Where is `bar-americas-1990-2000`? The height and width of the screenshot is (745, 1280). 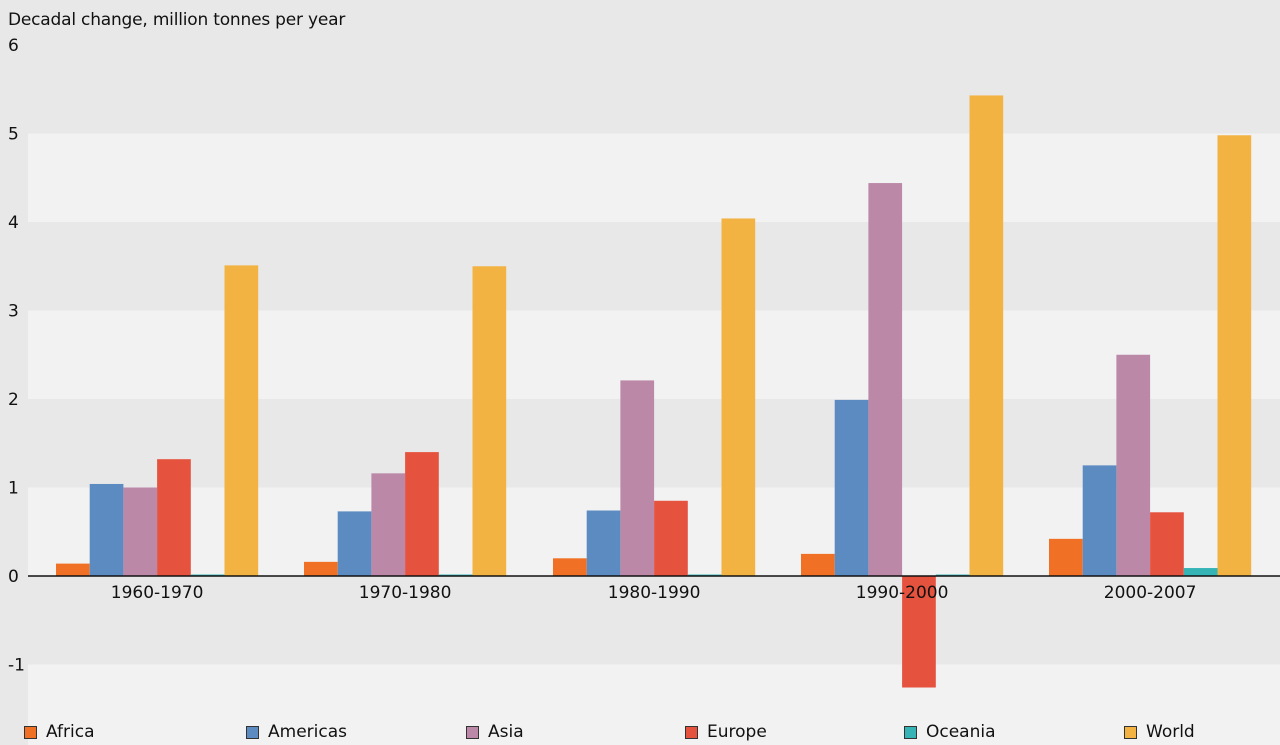 bar-americas-1990-2000 is located at coordinates (851, 487).